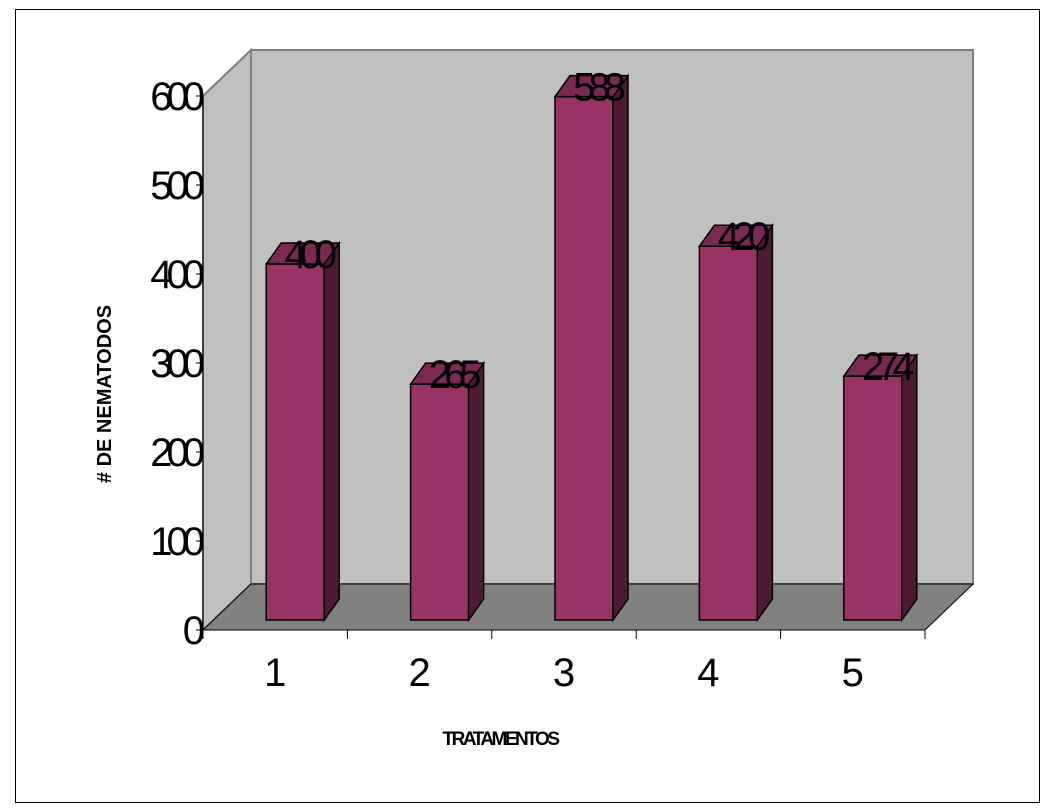 The height and width of the screenshot is (812, 1056). What do you see at coordinates (176, 542) in the screenshot?
I see `y-tick-label-100: 100` at bounding box center [176, 542].